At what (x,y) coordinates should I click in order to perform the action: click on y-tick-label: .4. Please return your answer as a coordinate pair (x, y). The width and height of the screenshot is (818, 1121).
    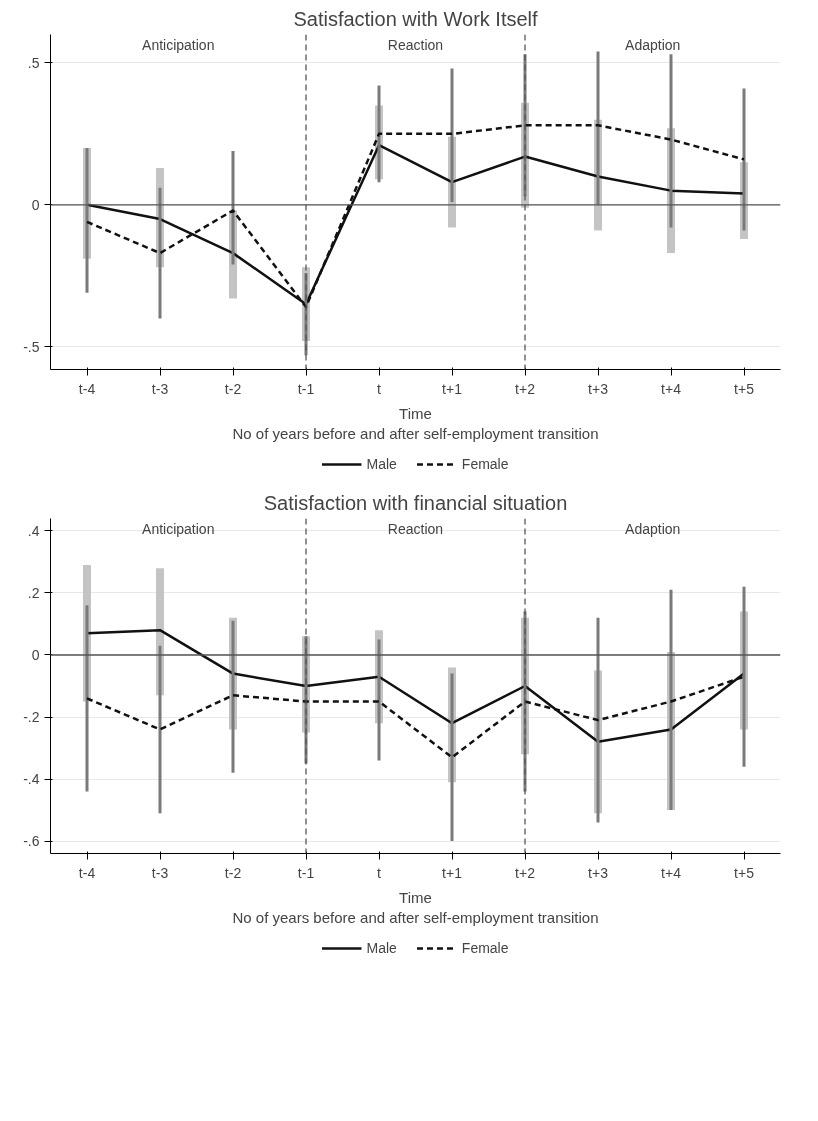
    Looking at the image, I should click on (33, 530).